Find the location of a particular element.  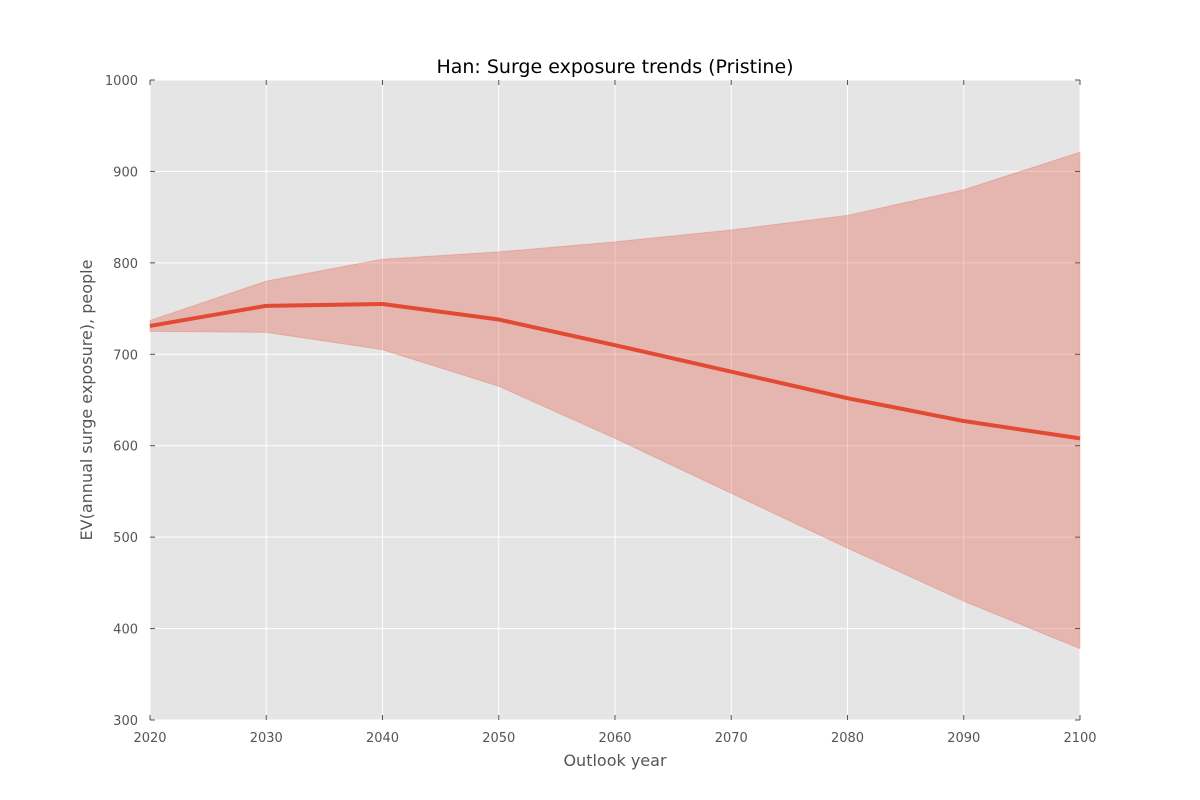

mean-line is located at coordinates (615, 371).